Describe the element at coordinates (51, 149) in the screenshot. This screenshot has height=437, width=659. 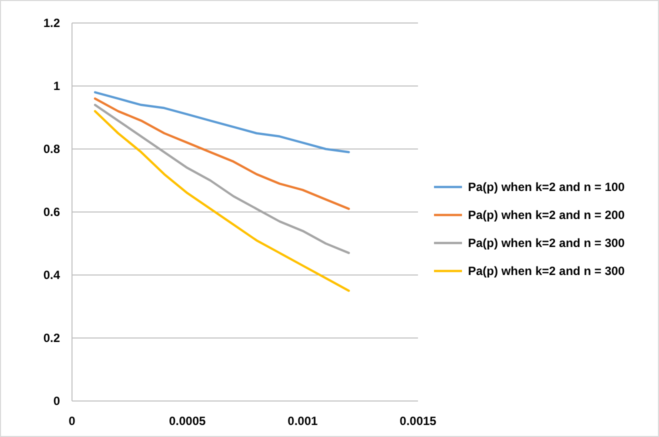
I see `y-tick-label: 0.8` at that location.